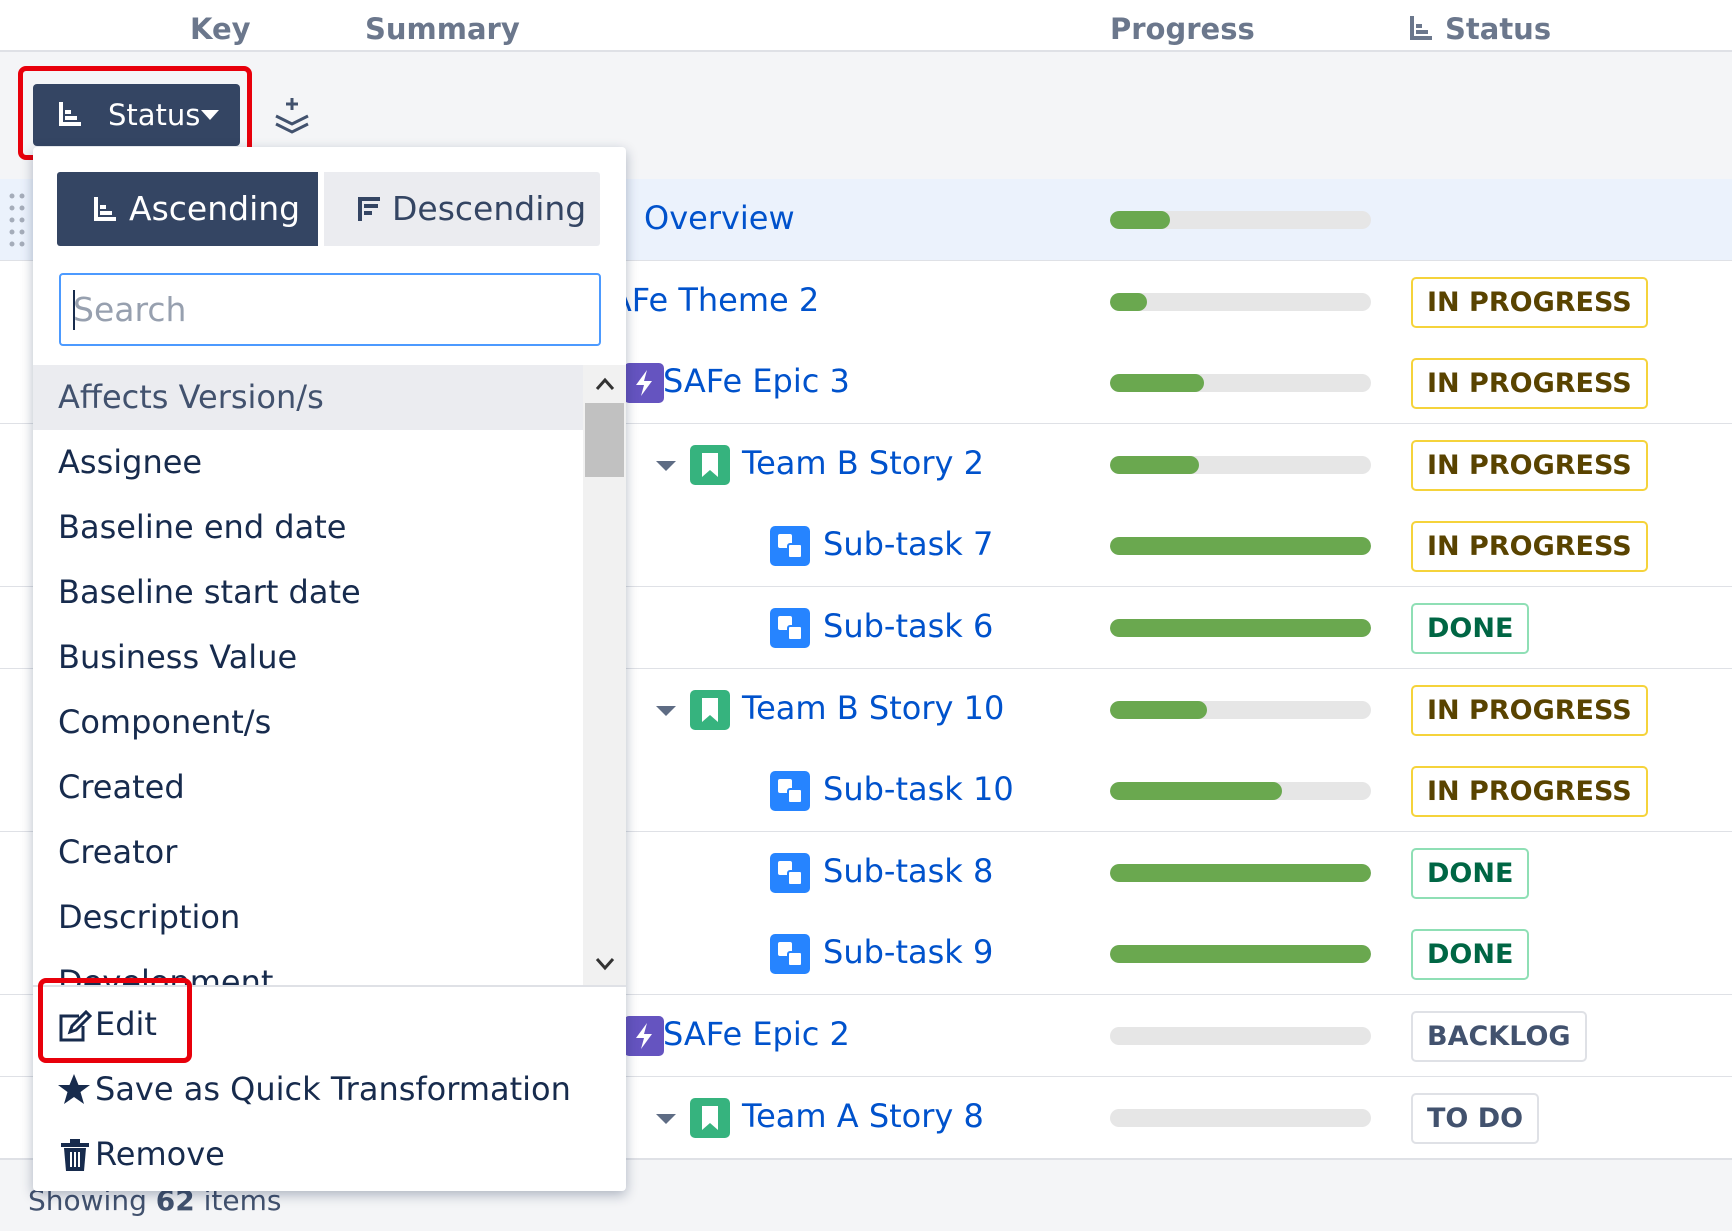 The image size is (1732, 1231). What do you see at coordinates (1421, 29) in the screenshot?
I see `sort-icon` at bounding box center [1421, 29].